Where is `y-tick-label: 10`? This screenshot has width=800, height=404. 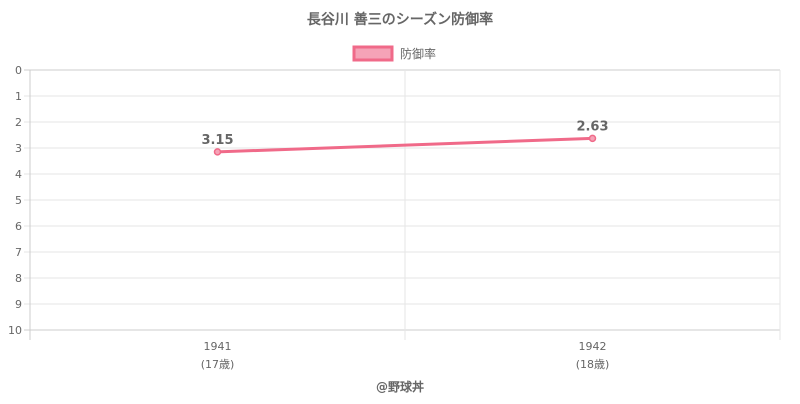
y-tick-label: 10 is located at coordinates (15, 330).